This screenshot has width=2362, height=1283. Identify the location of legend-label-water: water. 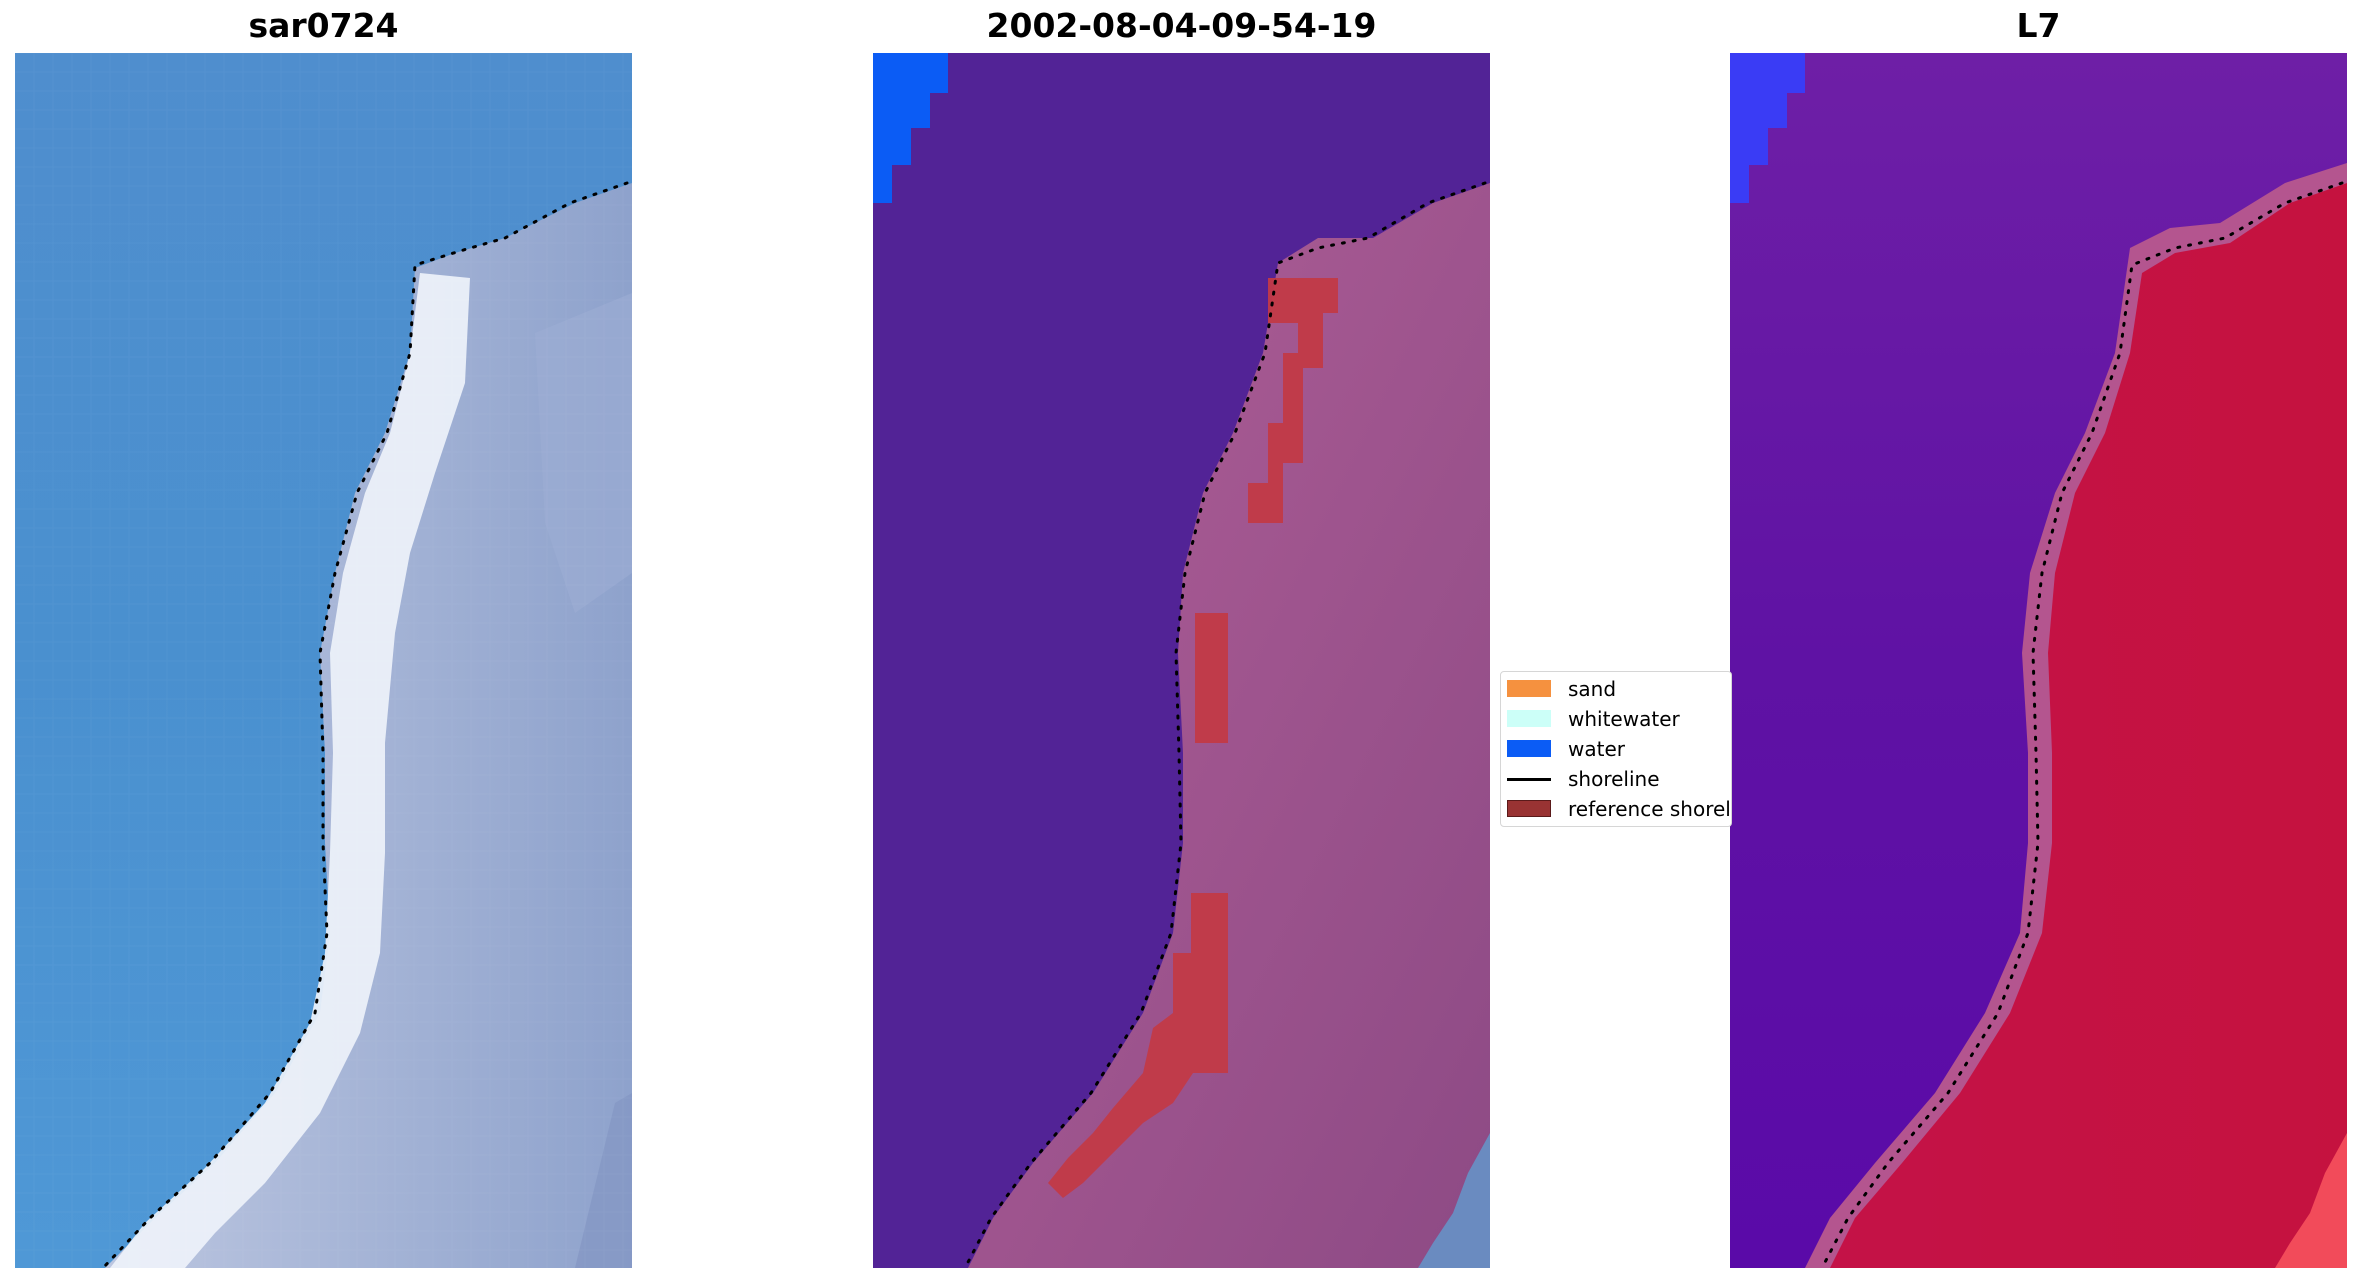
(1596, 749).